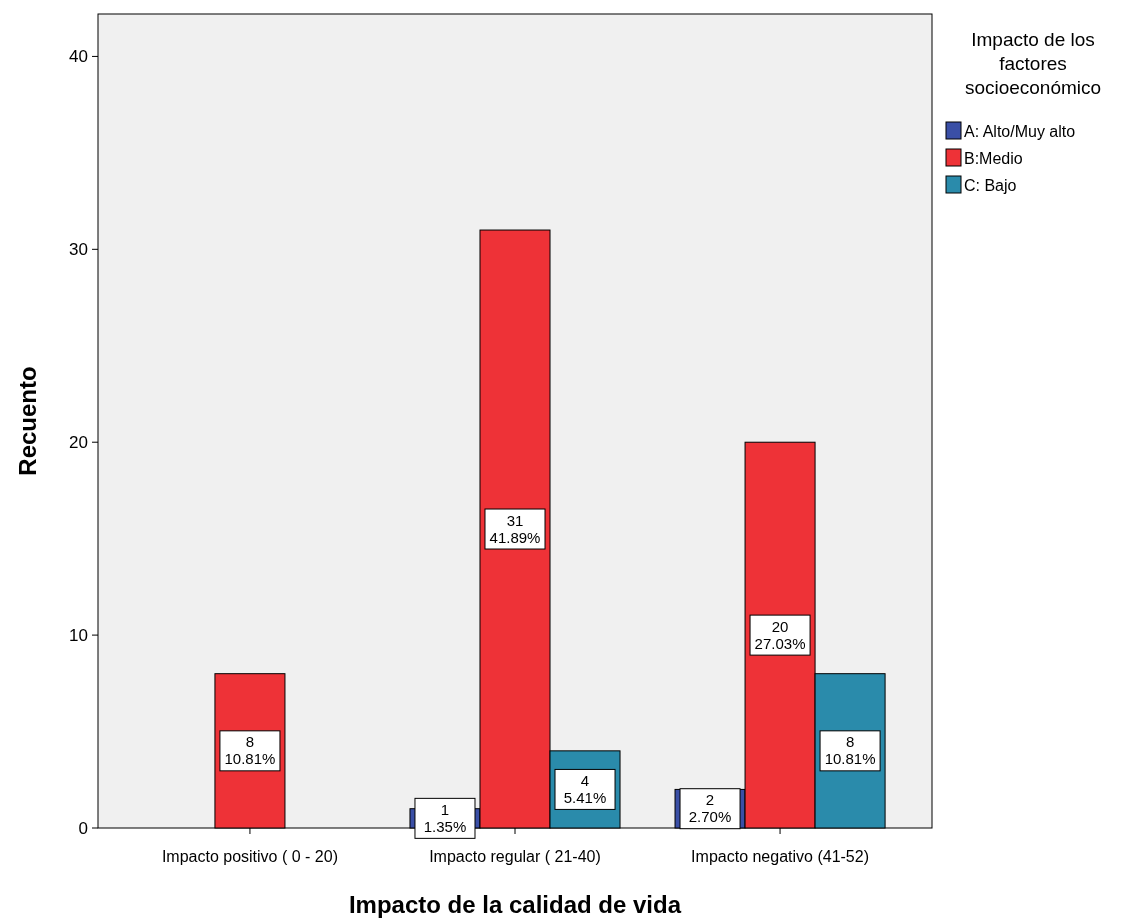  I want to click on legend-label: C: Bajo, so click(990, 185).